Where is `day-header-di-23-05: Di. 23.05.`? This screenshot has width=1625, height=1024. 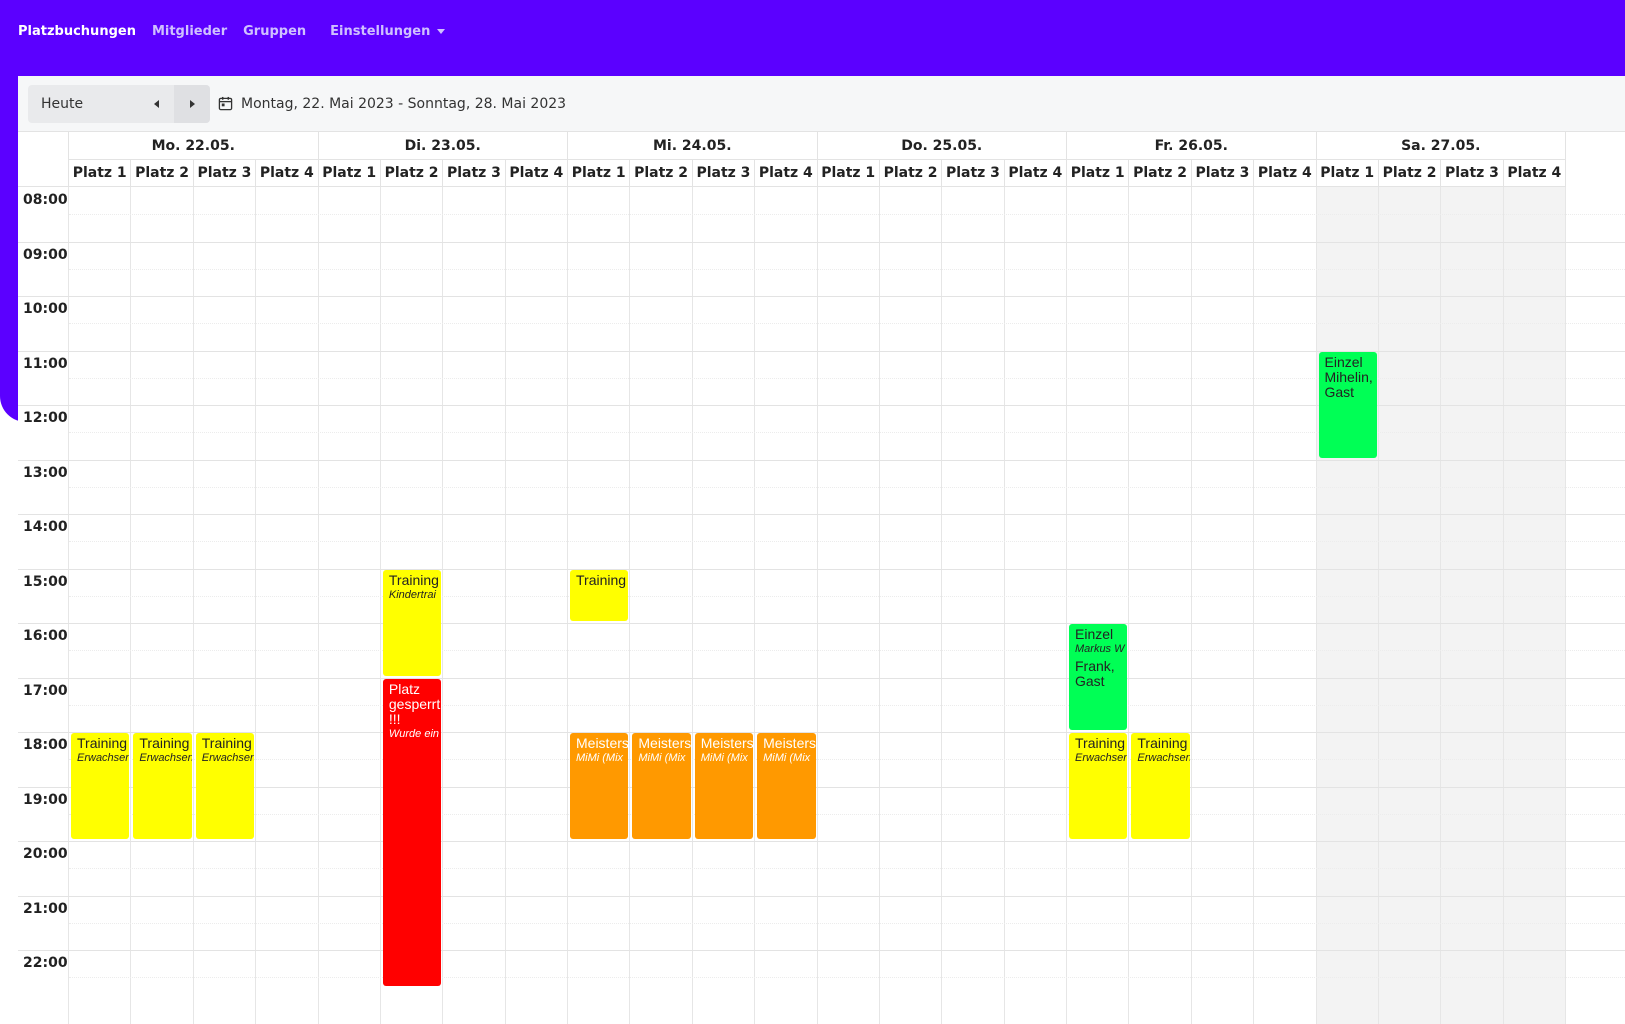
day-header-di-23-05: Di. 23.05. is located at coordinates (443, 146).